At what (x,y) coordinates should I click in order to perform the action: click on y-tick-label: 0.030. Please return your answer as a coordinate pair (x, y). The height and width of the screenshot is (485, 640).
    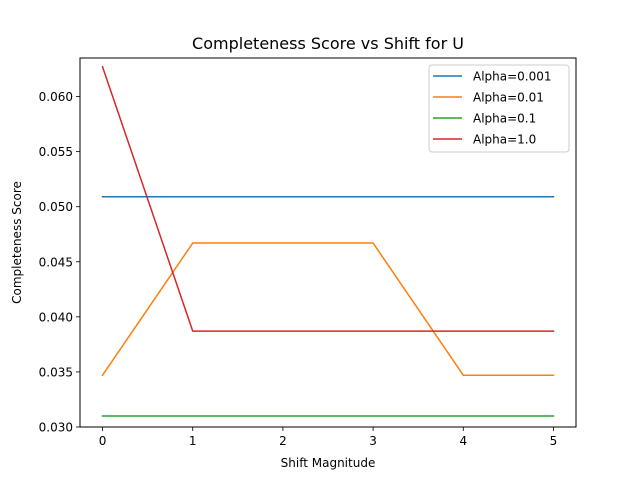
    Looking at the image, I should click on (56, 428).